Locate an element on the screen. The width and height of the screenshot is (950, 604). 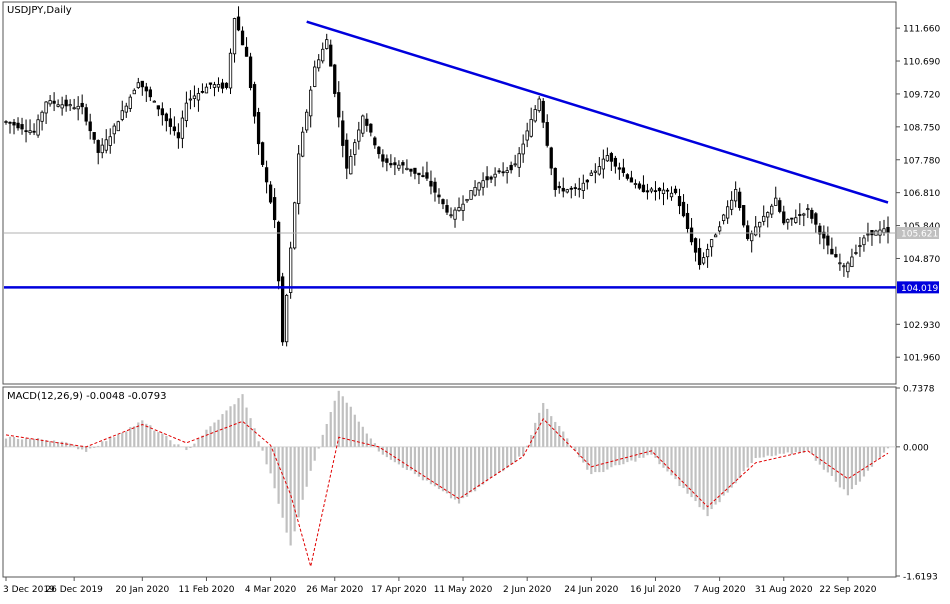
current-price-label: 105.621 is located at coordinates (919, 235).